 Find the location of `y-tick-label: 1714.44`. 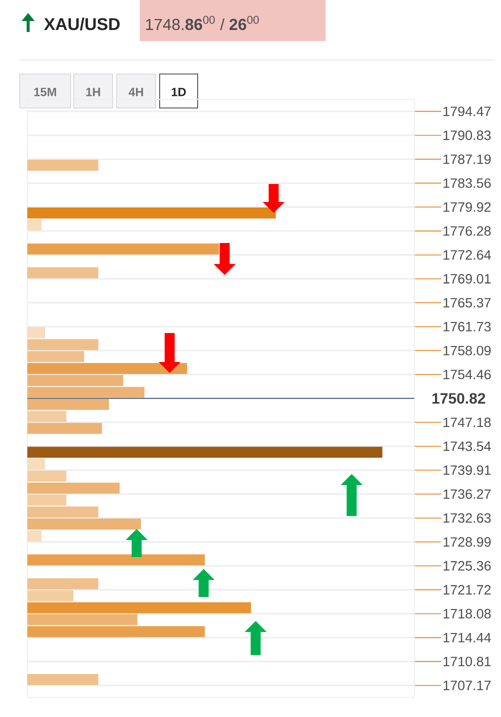

y-tick-label: 1714.44 is located at coordinates (468, 637).